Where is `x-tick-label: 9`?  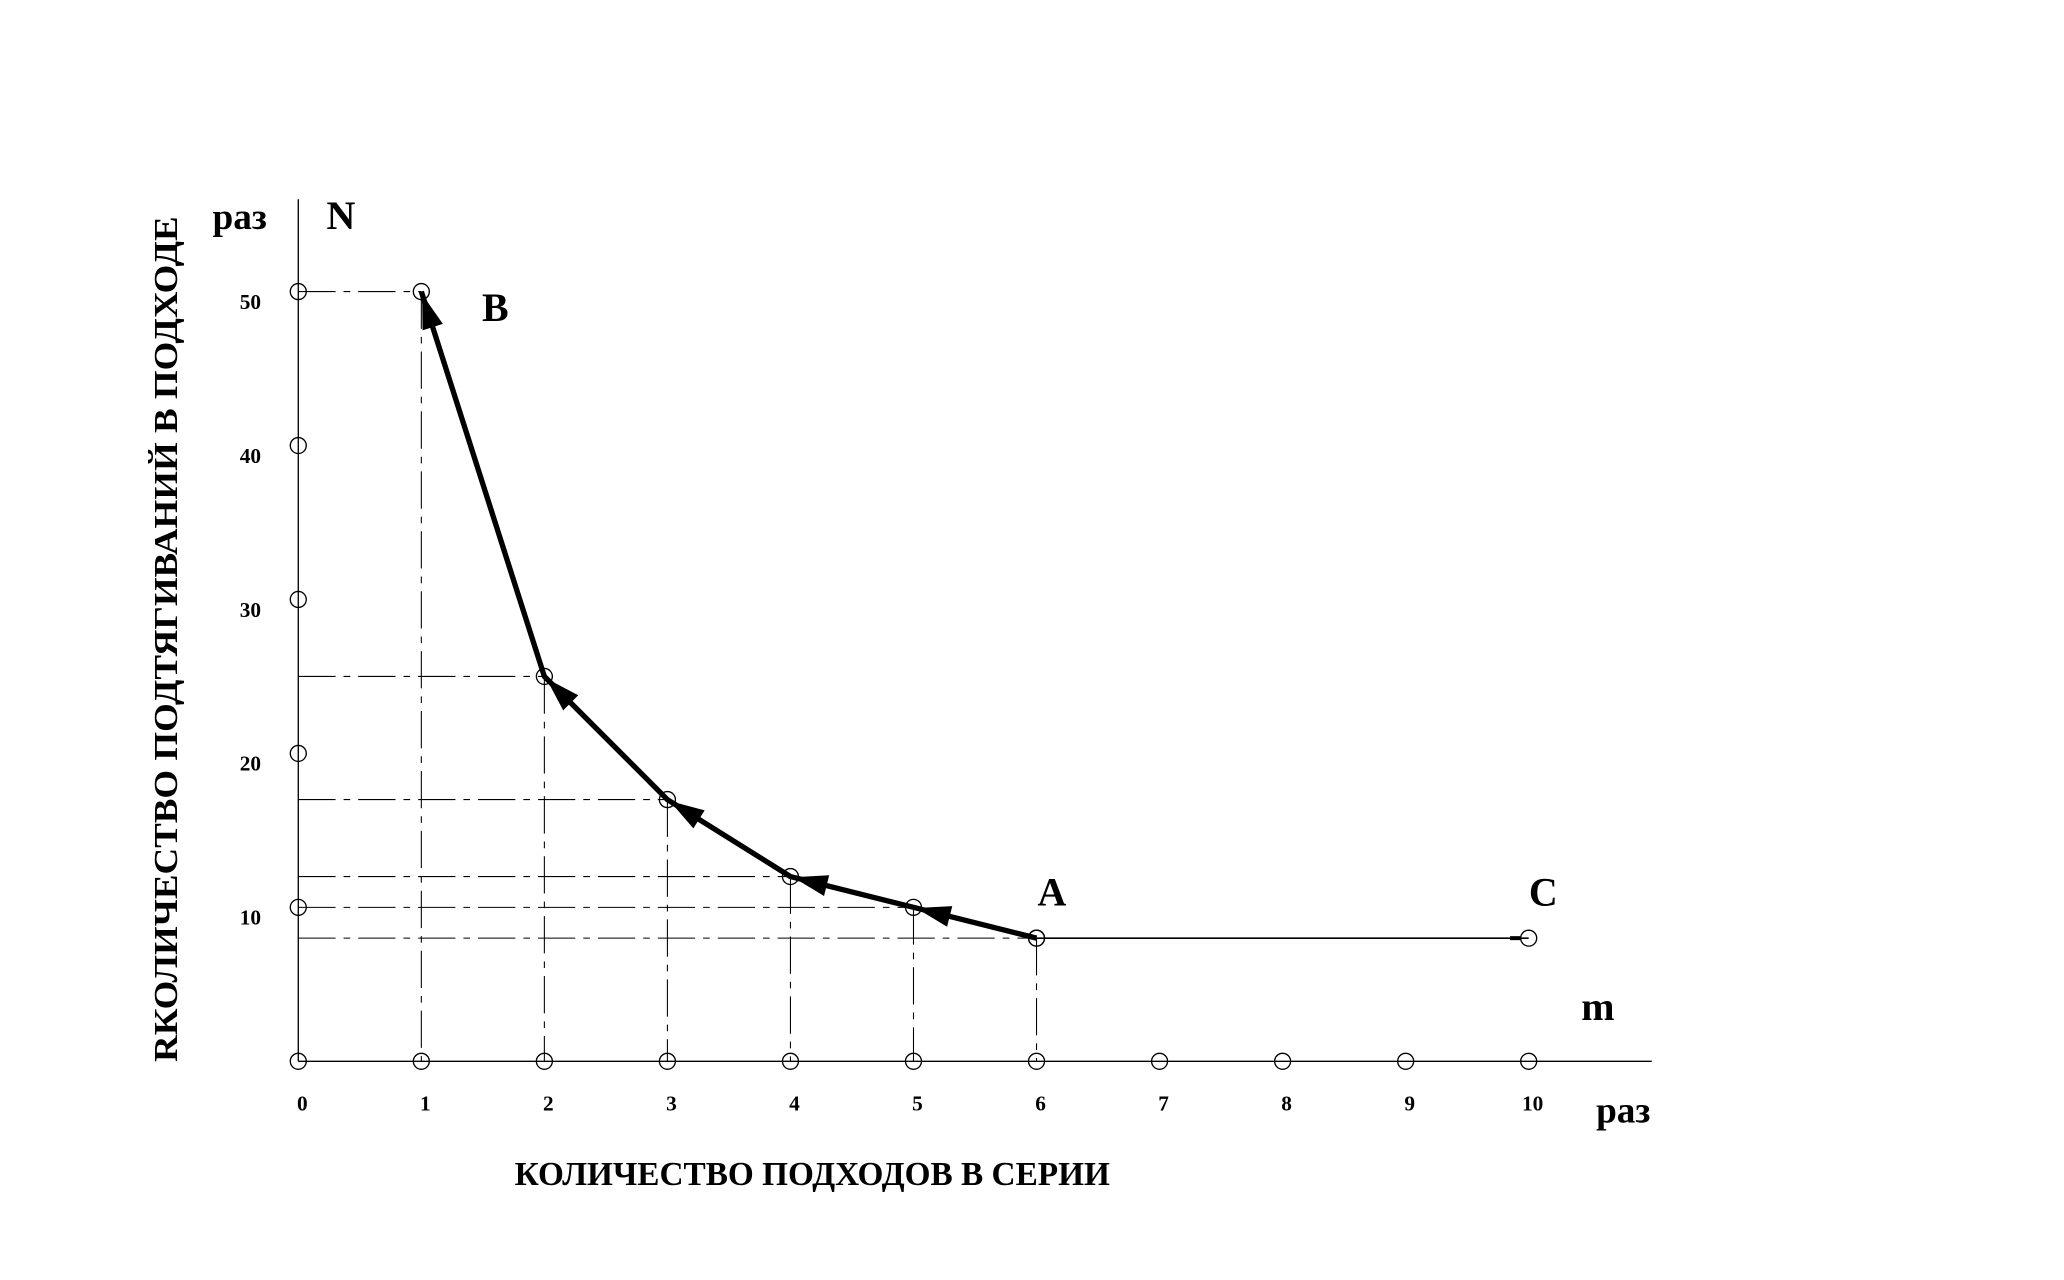
x-tick-label: 9 is located at coordinates (1409, 1104).